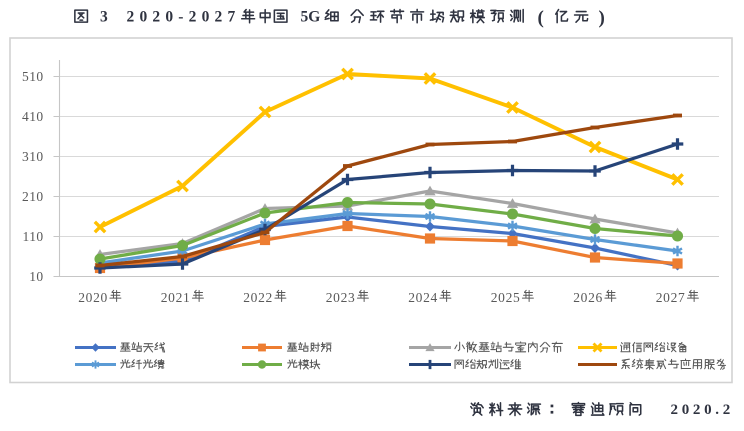 The height and width of the screenshot is (431, 744). I want to click on svg-text: 2021, so click(176, 297).